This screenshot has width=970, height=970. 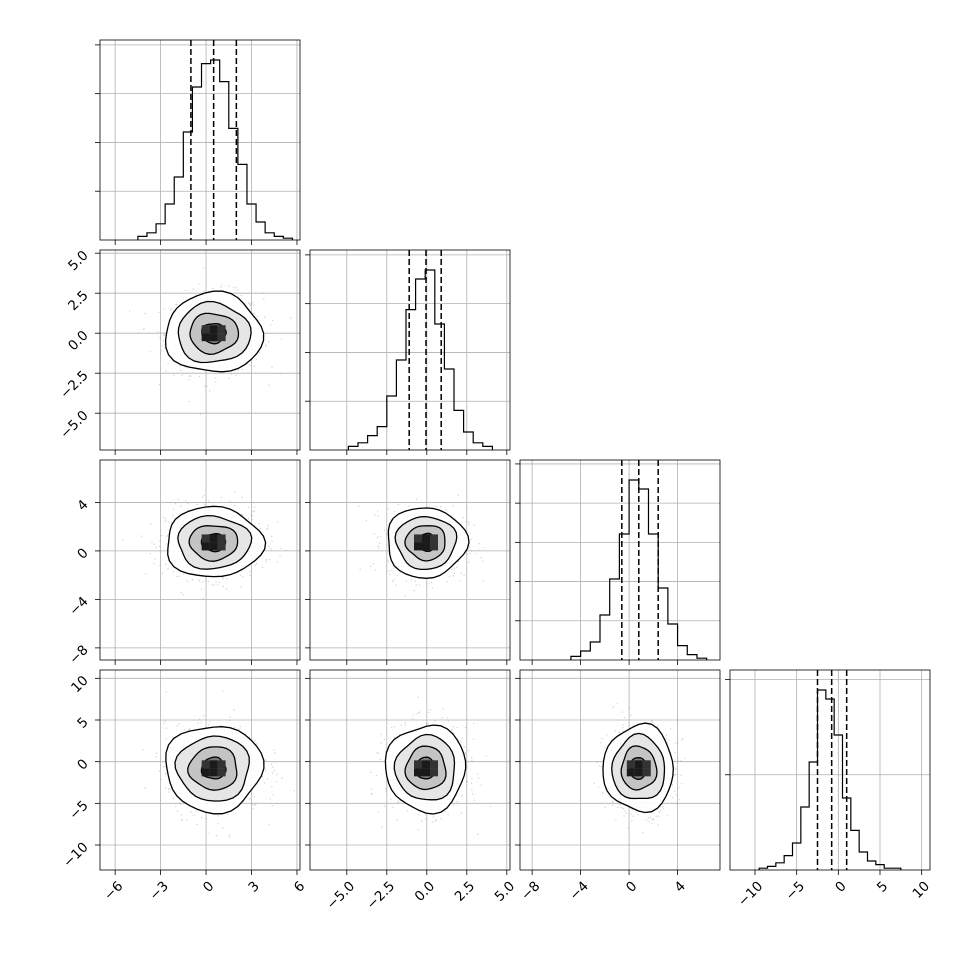 What do you see at coordinates (299, 886) in the screenshot?
I see `xtick-label-p0-4: 6` at bounding box center [299, 886].